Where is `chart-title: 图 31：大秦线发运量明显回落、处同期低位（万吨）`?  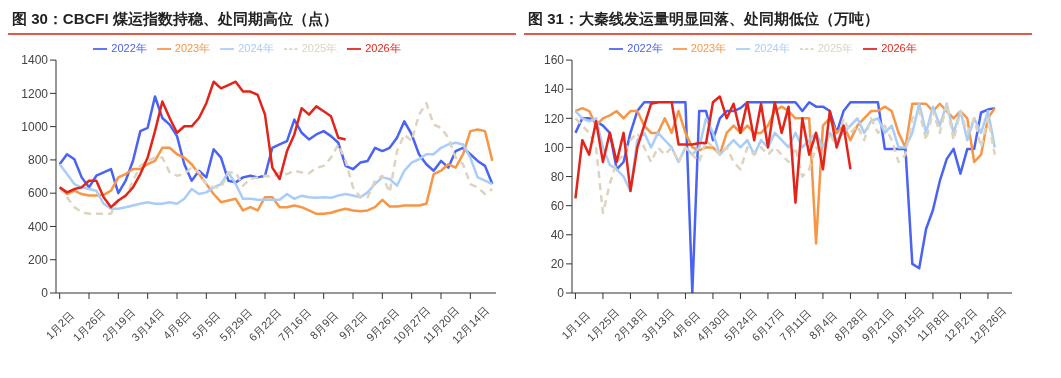 chart-title: 图 31：大秦线发运量明显回落、处同期低位（万吨） is located at coordinates (778, 21).